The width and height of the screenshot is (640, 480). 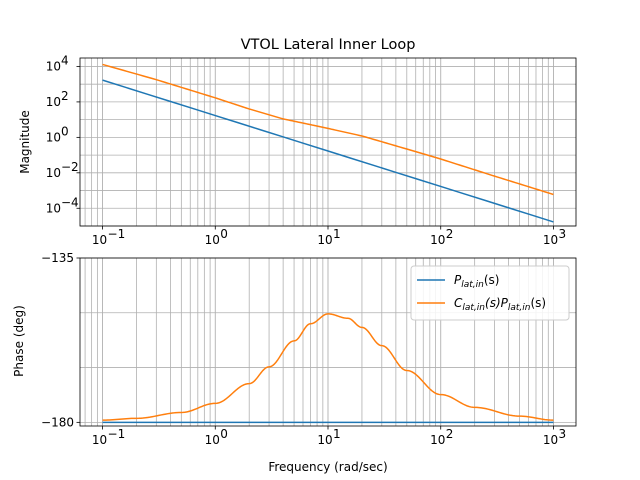 What do you see at coordinates (327, 467) in the screenshot?
I see `phase-x-label: Frequency (rad/sec)` at bounding box center [327, 467].